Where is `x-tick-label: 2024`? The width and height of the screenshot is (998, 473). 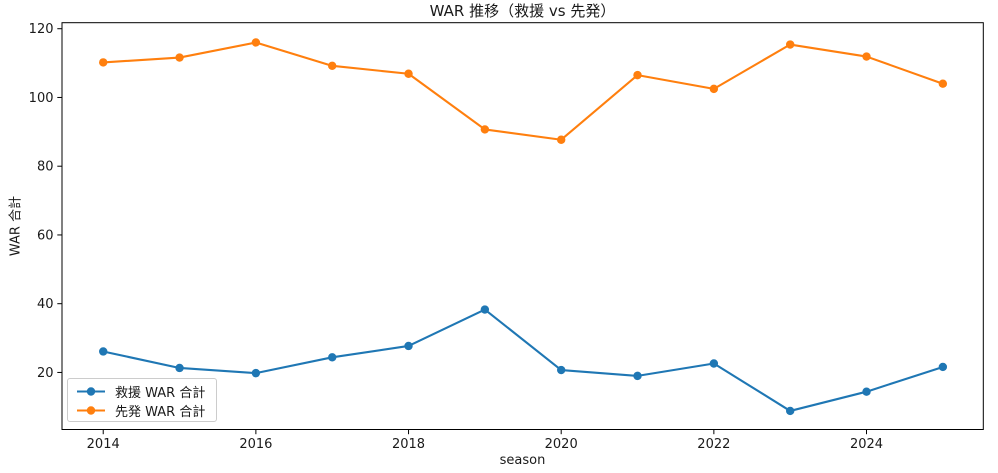 x-tick-label: 2024 is located at coordinates (866, 444).